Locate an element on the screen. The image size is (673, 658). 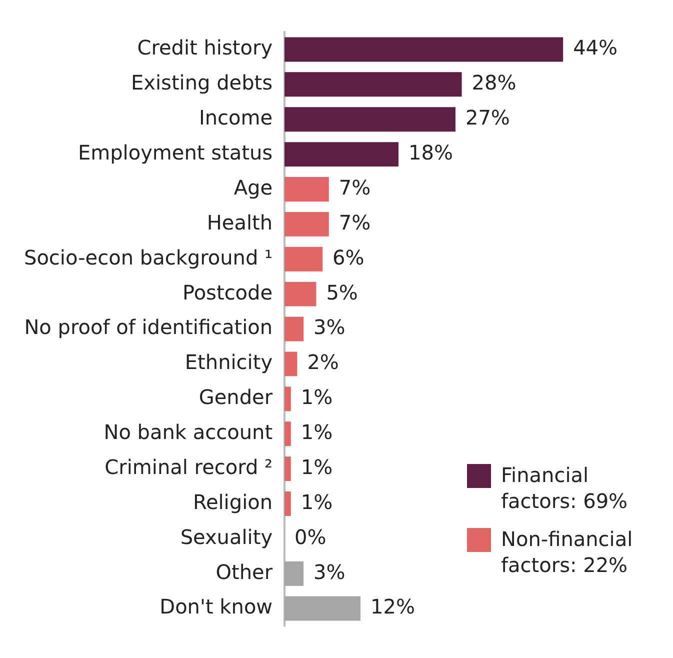
y-tick-label: Employment status is located at coordinates (175, 152).